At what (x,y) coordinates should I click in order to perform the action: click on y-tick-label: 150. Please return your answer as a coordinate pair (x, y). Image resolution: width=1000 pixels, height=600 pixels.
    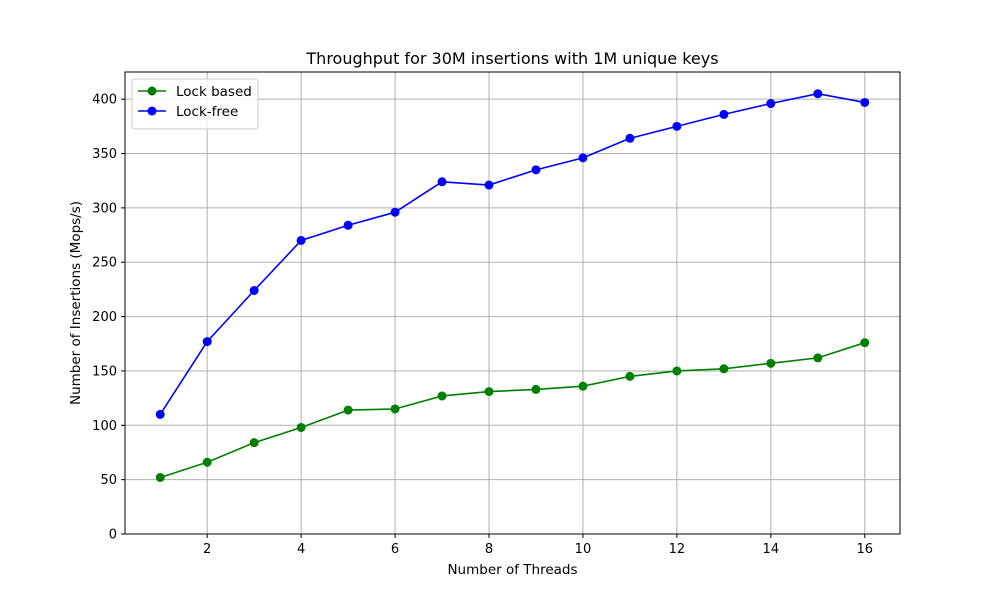
    Looking at the image, I should click on (104, 371).